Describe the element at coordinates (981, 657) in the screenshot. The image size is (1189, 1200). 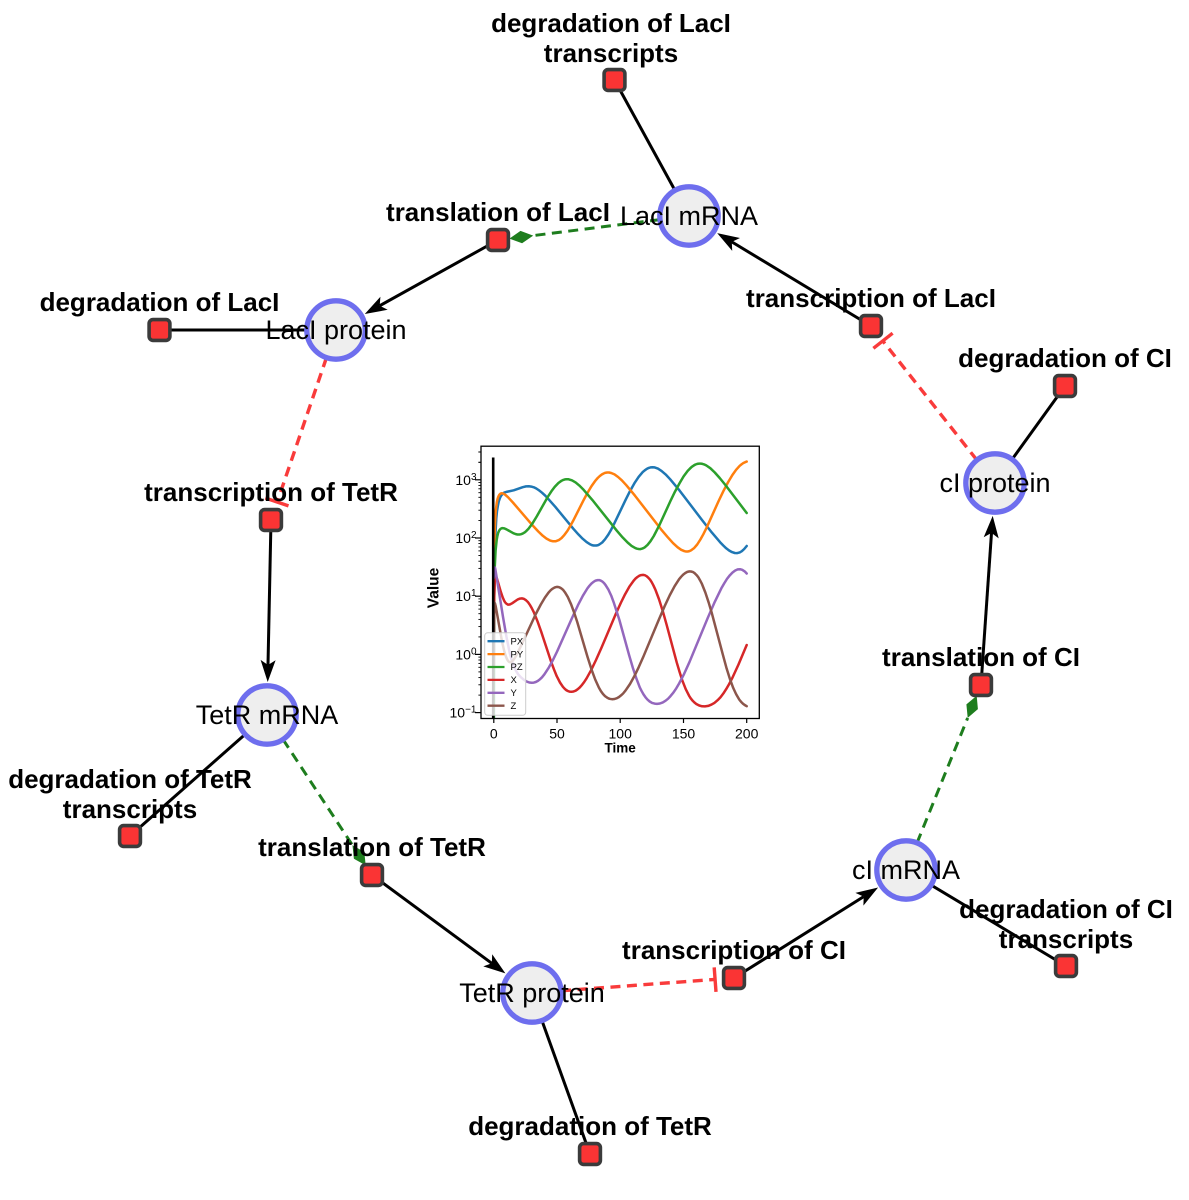
I see `svg-text: translation of CI` at that location.